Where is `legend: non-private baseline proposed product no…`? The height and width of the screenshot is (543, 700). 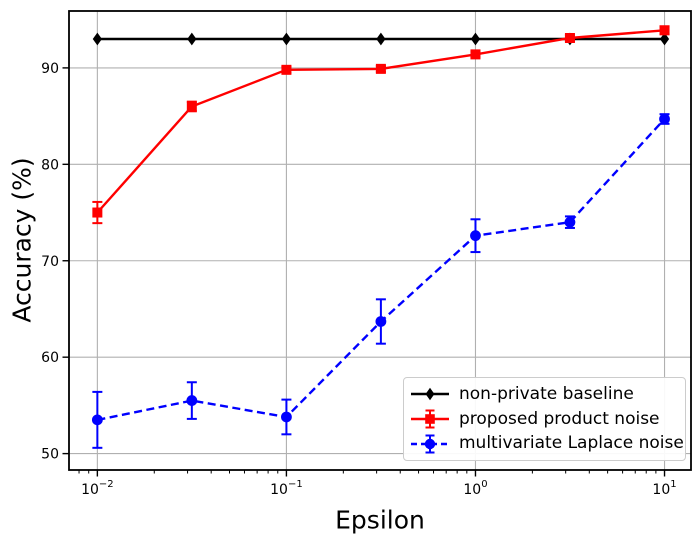
legend: non-private baseline proposed product no… is located at coordinates (544, 419).